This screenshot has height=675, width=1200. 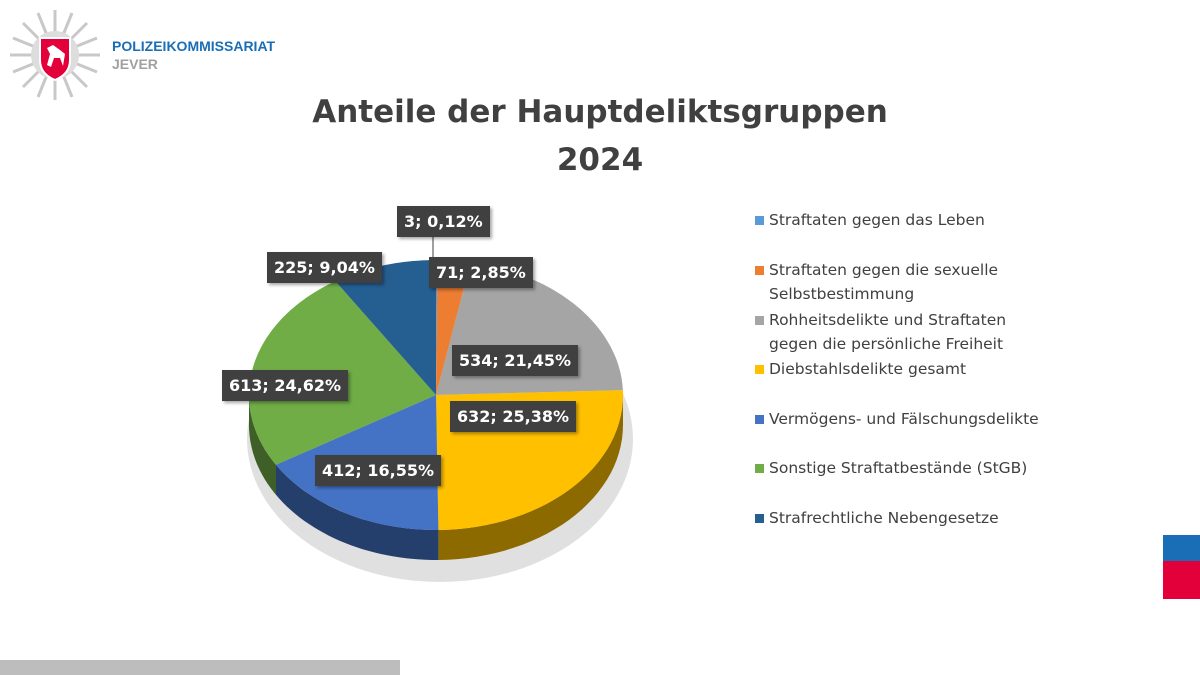 I want to click on chart-title: Anteile der Hauptdeliktsgruppen 2024, so click(x=600, y=136).